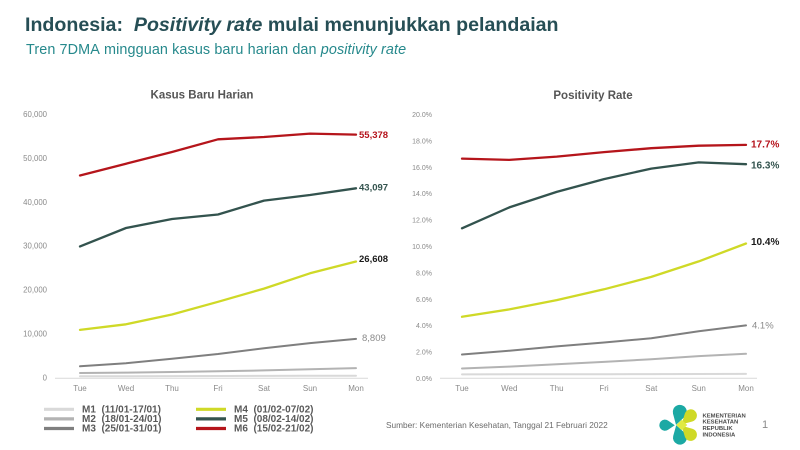 Image resolution: width=800 pixels, height=450 pixels. I want to click on svg-text: 17.7%, so click(765, 145).